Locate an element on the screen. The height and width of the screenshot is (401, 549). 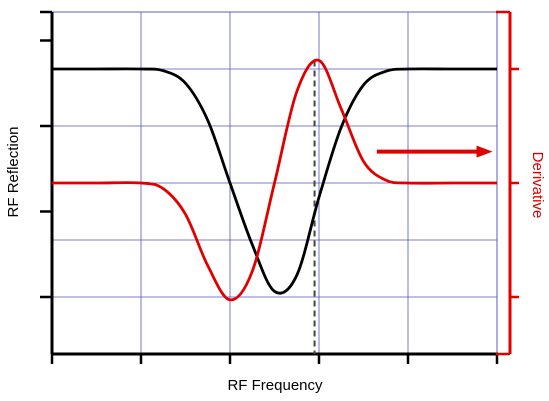
x-axis-label: RF Frequency is located at coordinates (275, 385).